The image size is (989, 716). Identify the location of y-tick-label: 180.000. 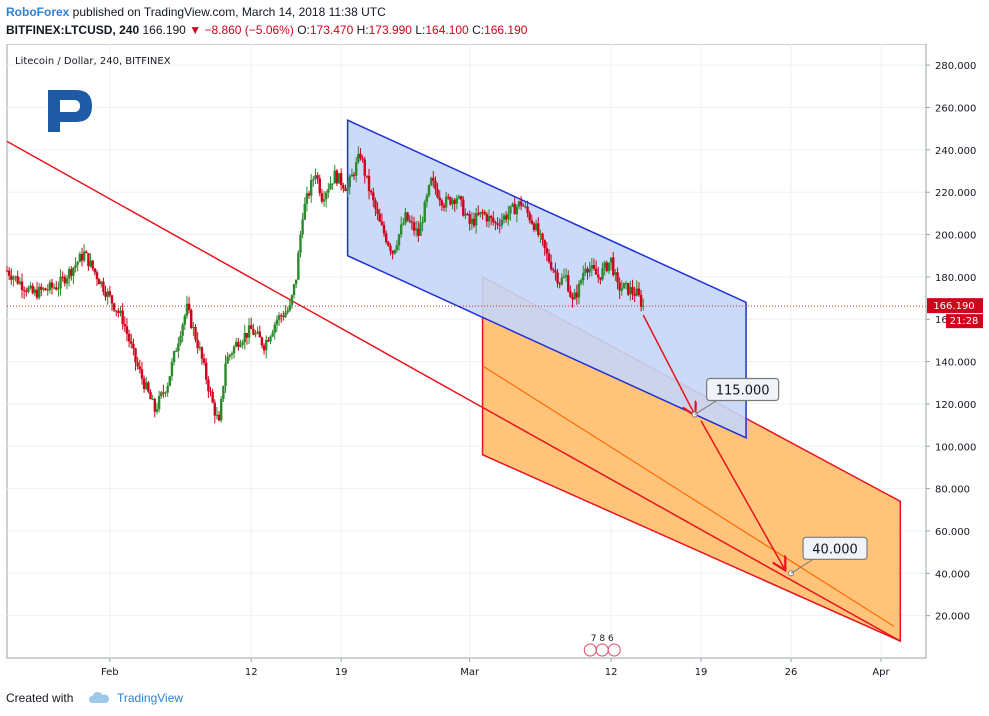
(955, 278).